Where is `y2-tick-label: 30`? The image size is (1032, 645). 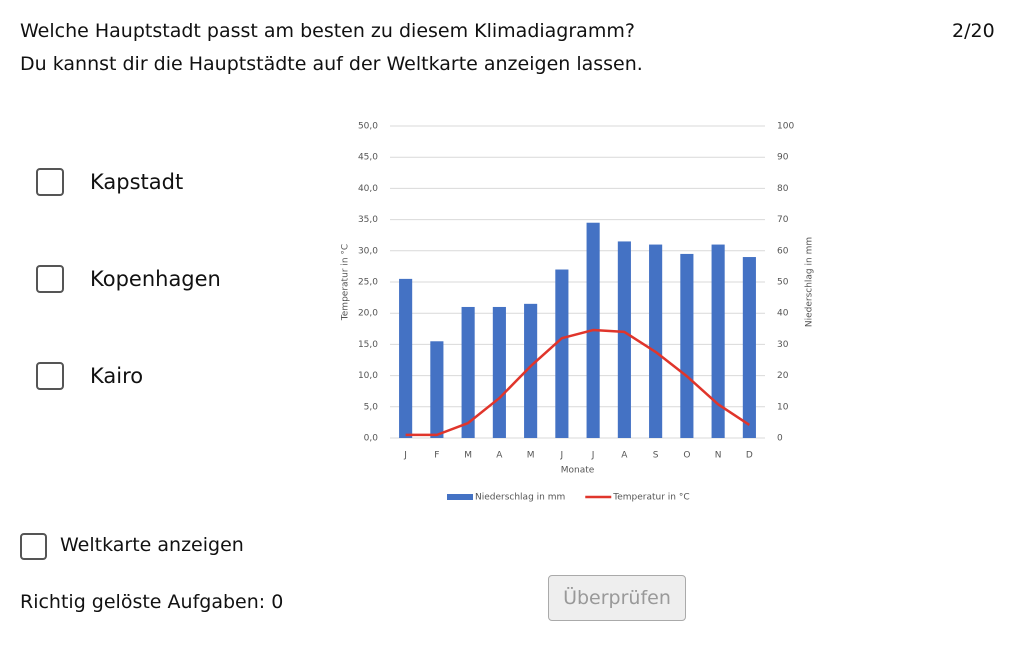 y2-tick-label: 30 is located at coordinates (783, 345).